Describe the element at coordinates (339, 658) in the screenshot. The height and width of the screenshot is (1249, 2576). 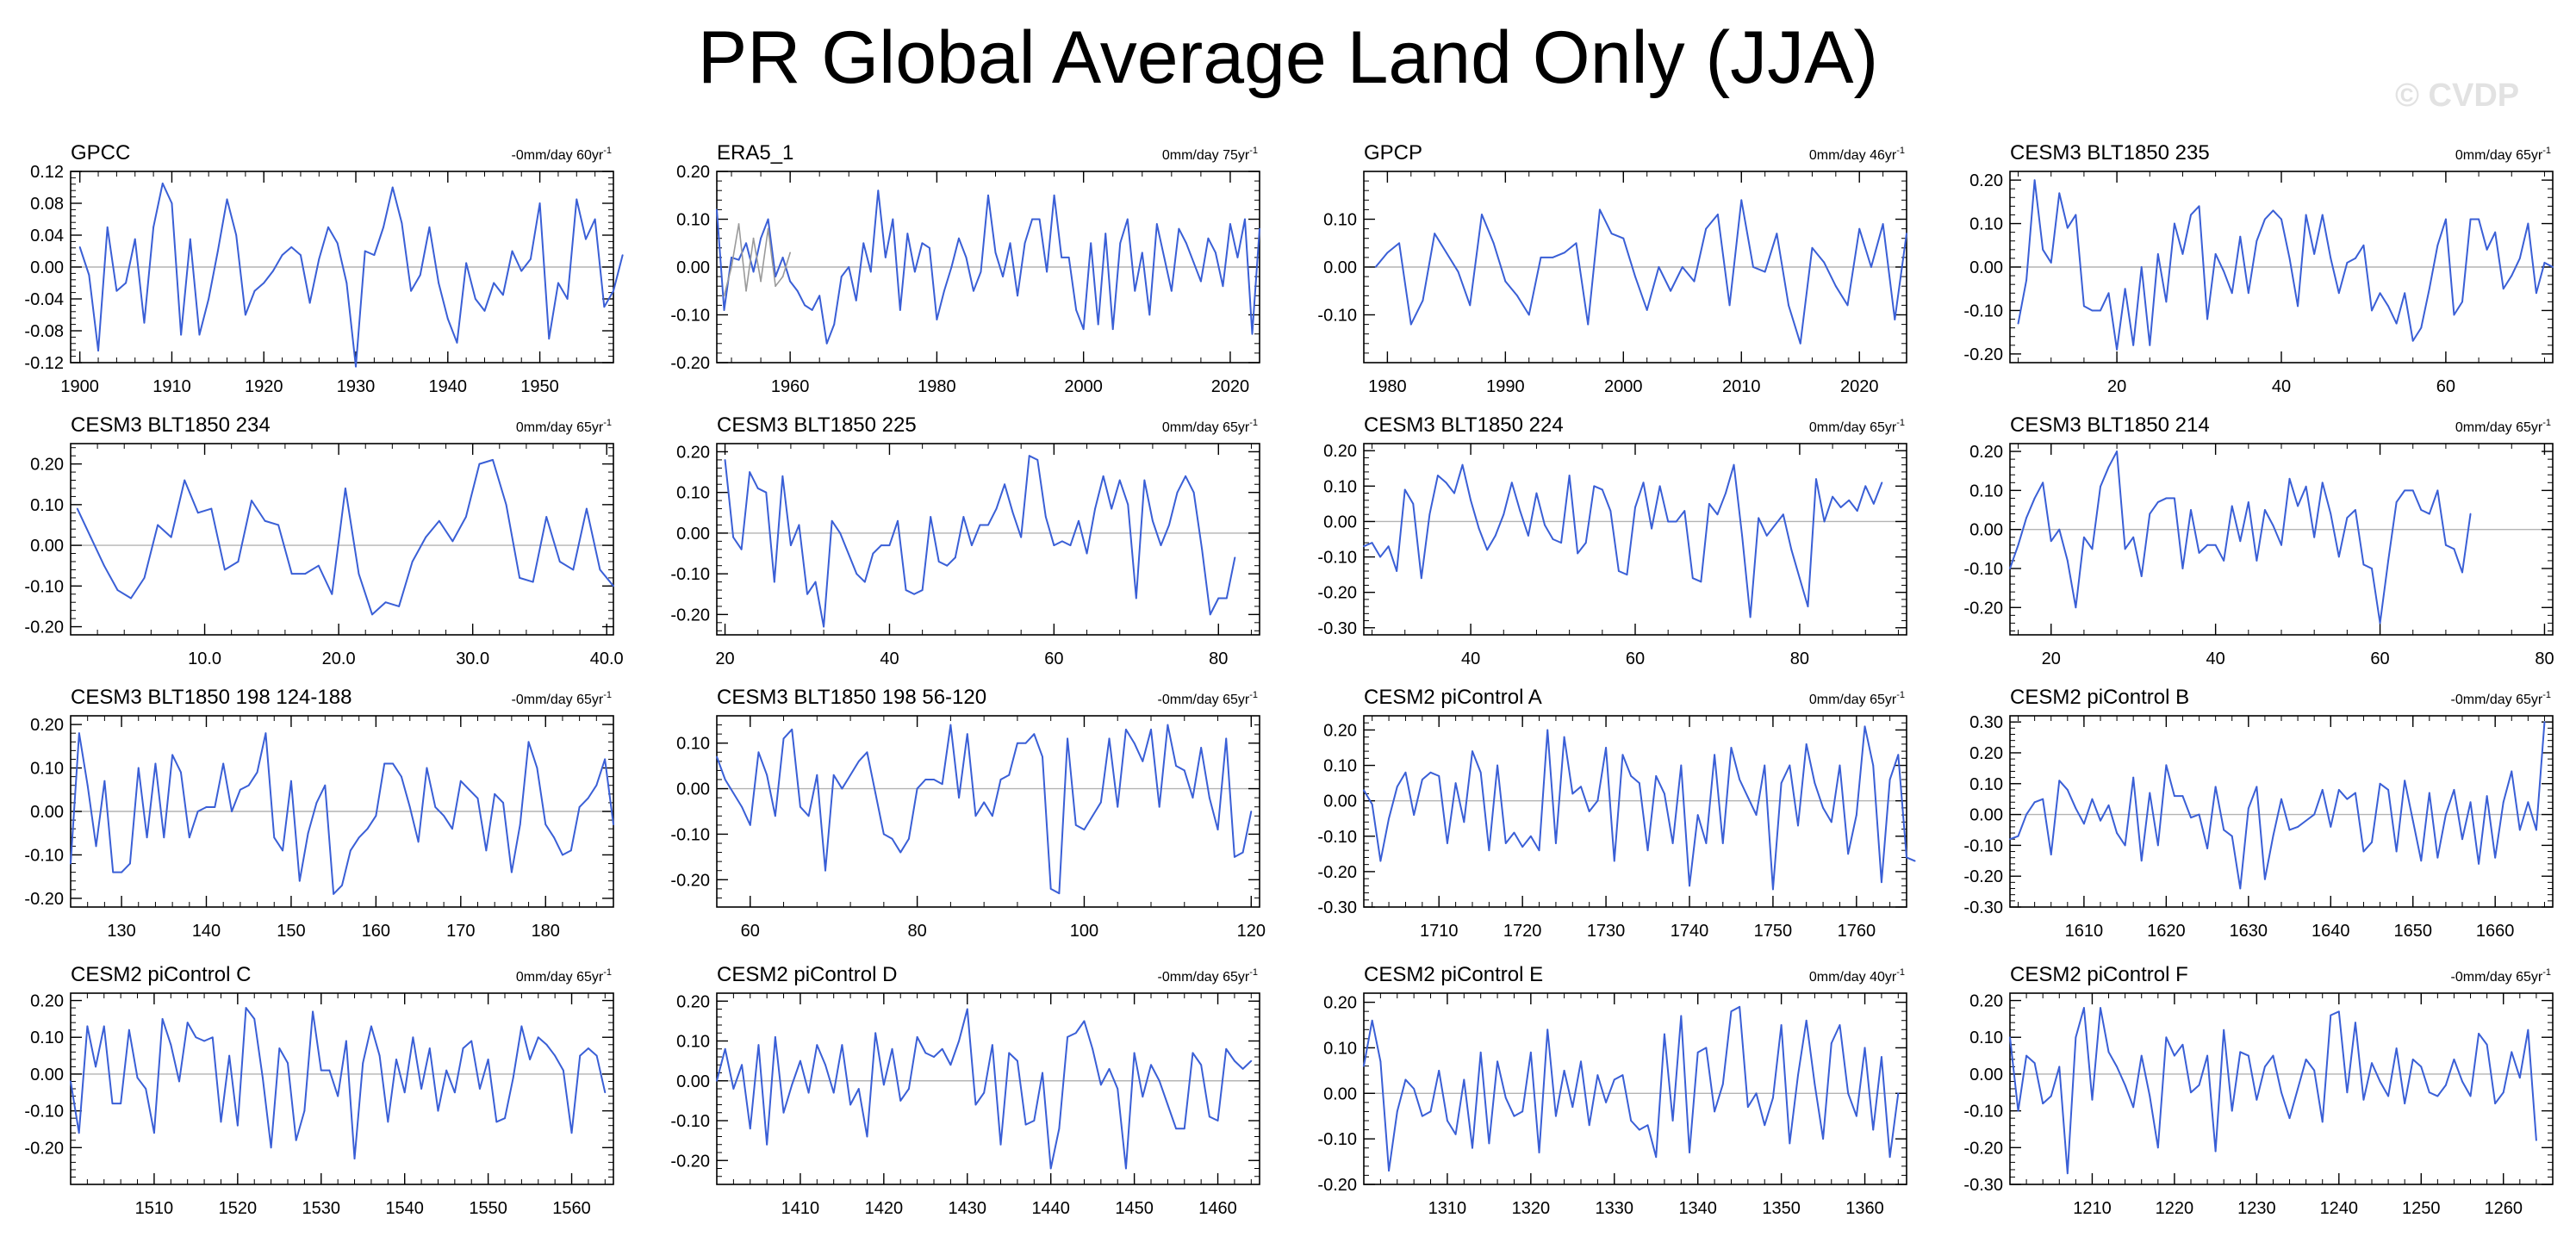
I see `x-tick-label: 20.0` at that location.